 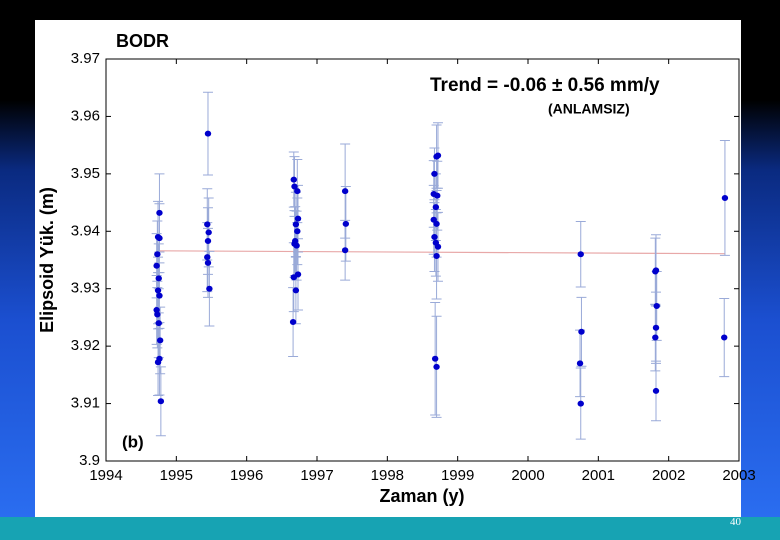 I want to click on x-tick-label: 1996, so click(x=246, y=475).